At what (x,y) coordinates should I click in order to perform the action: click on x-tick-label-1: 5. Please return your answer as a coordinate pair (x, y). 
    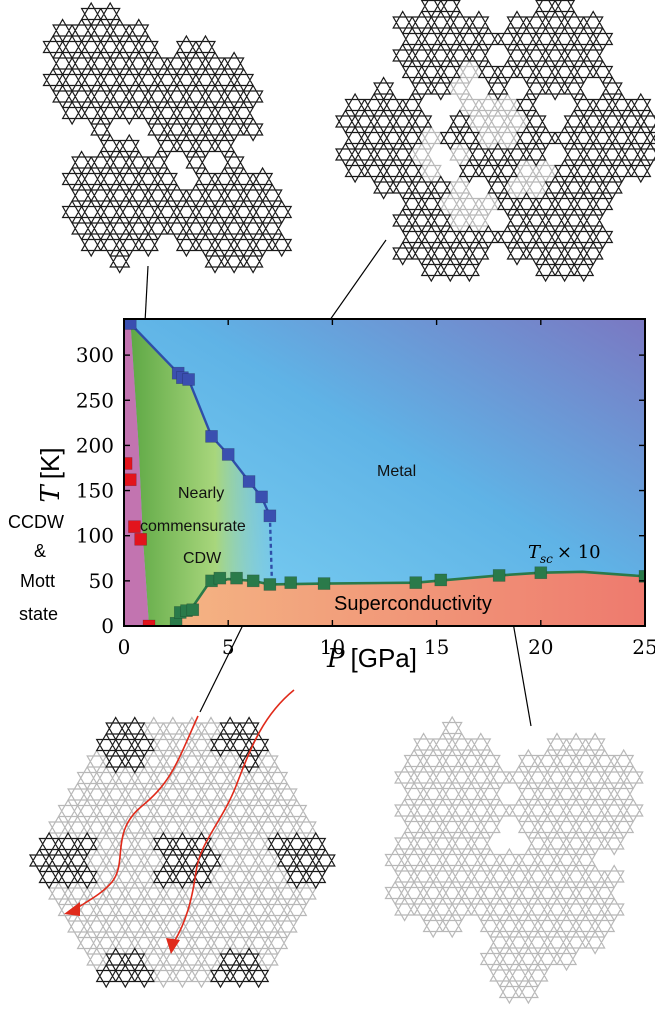
    Looking at the image, I should click on (228, 647).